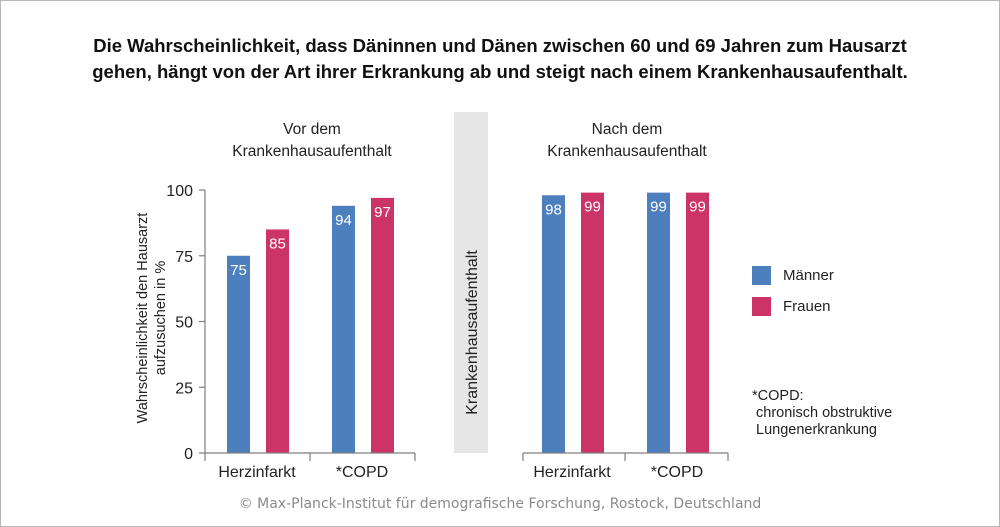 The width and height of the screenshot is (1000, 527). Describe the element at coordinates (184, 388) in the screenshot. I see `y-tick-label: 25` at that location.